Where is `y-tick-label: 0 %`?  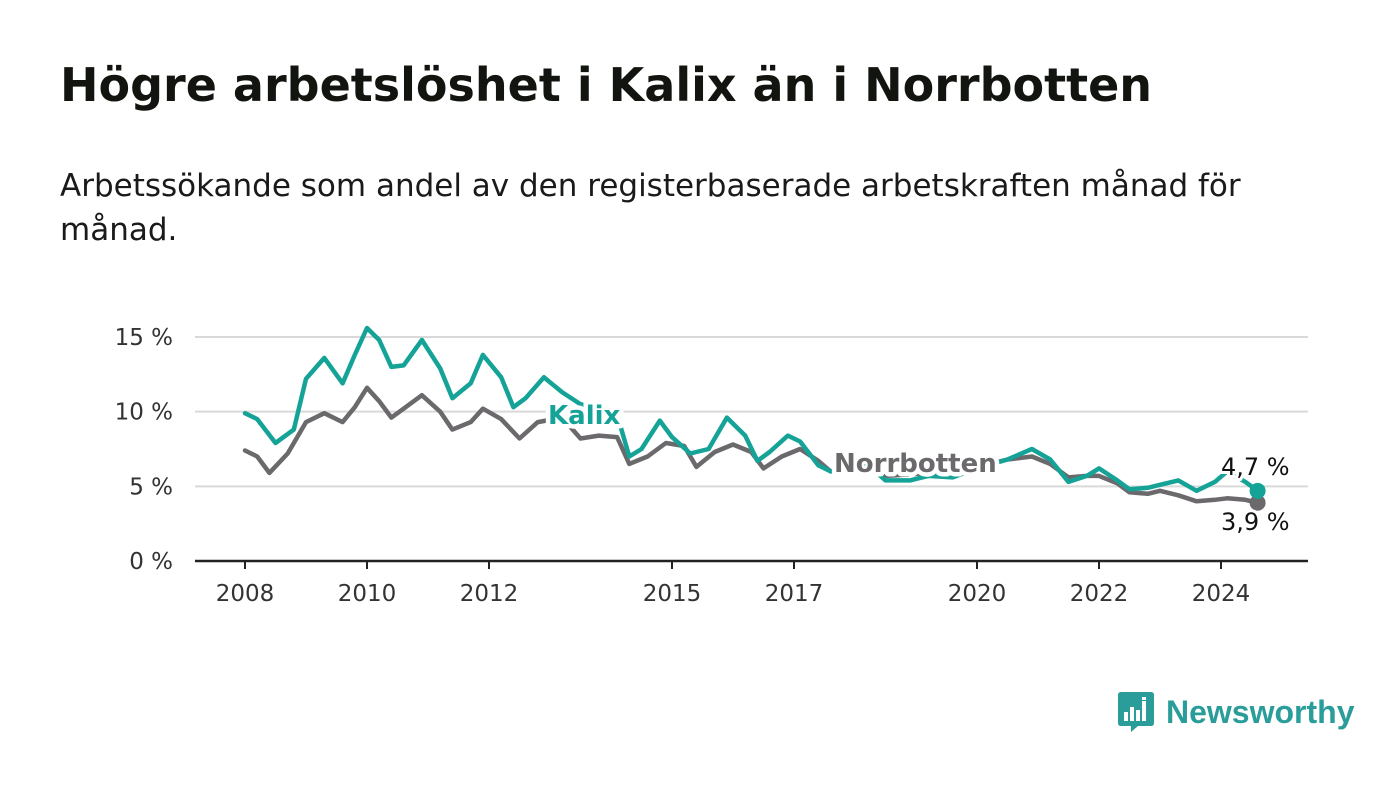 y-tick-label: 0 % is located at coordinates (151, 562).